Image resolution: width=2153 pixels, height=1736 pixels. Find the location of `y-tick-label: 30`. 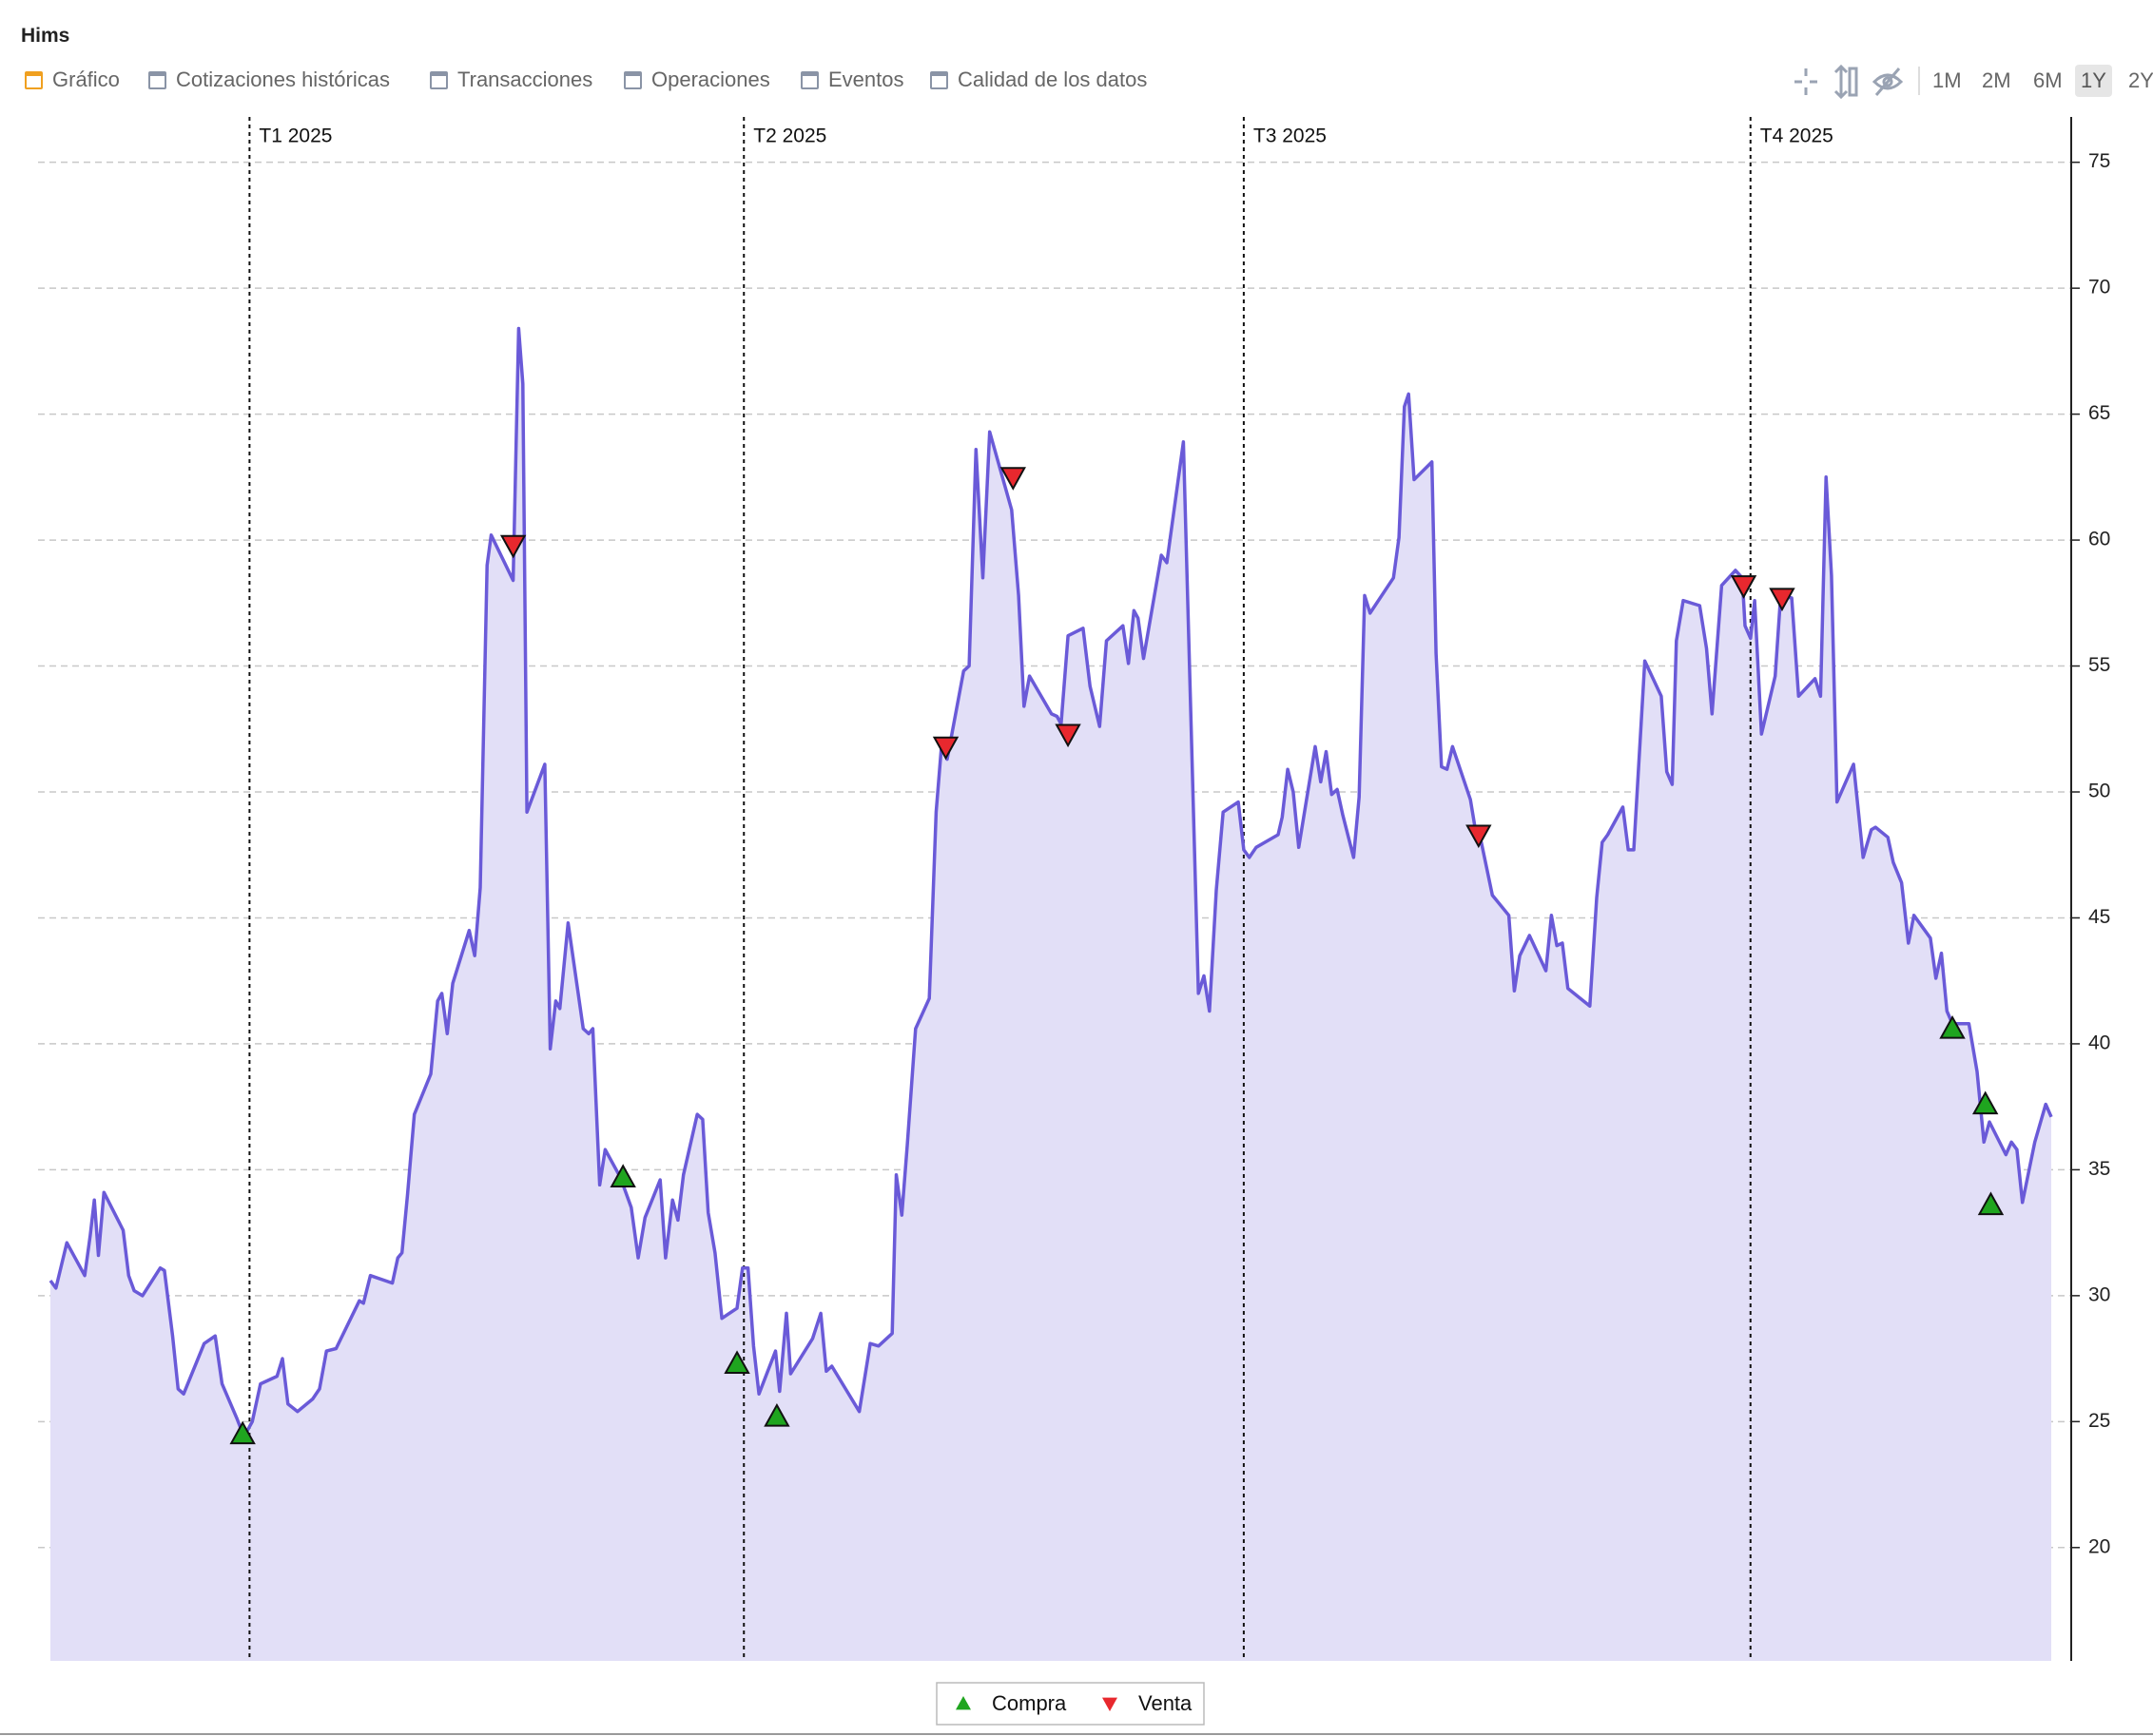

y-tick-label: 30 is located at coordinates (2099, 1294).